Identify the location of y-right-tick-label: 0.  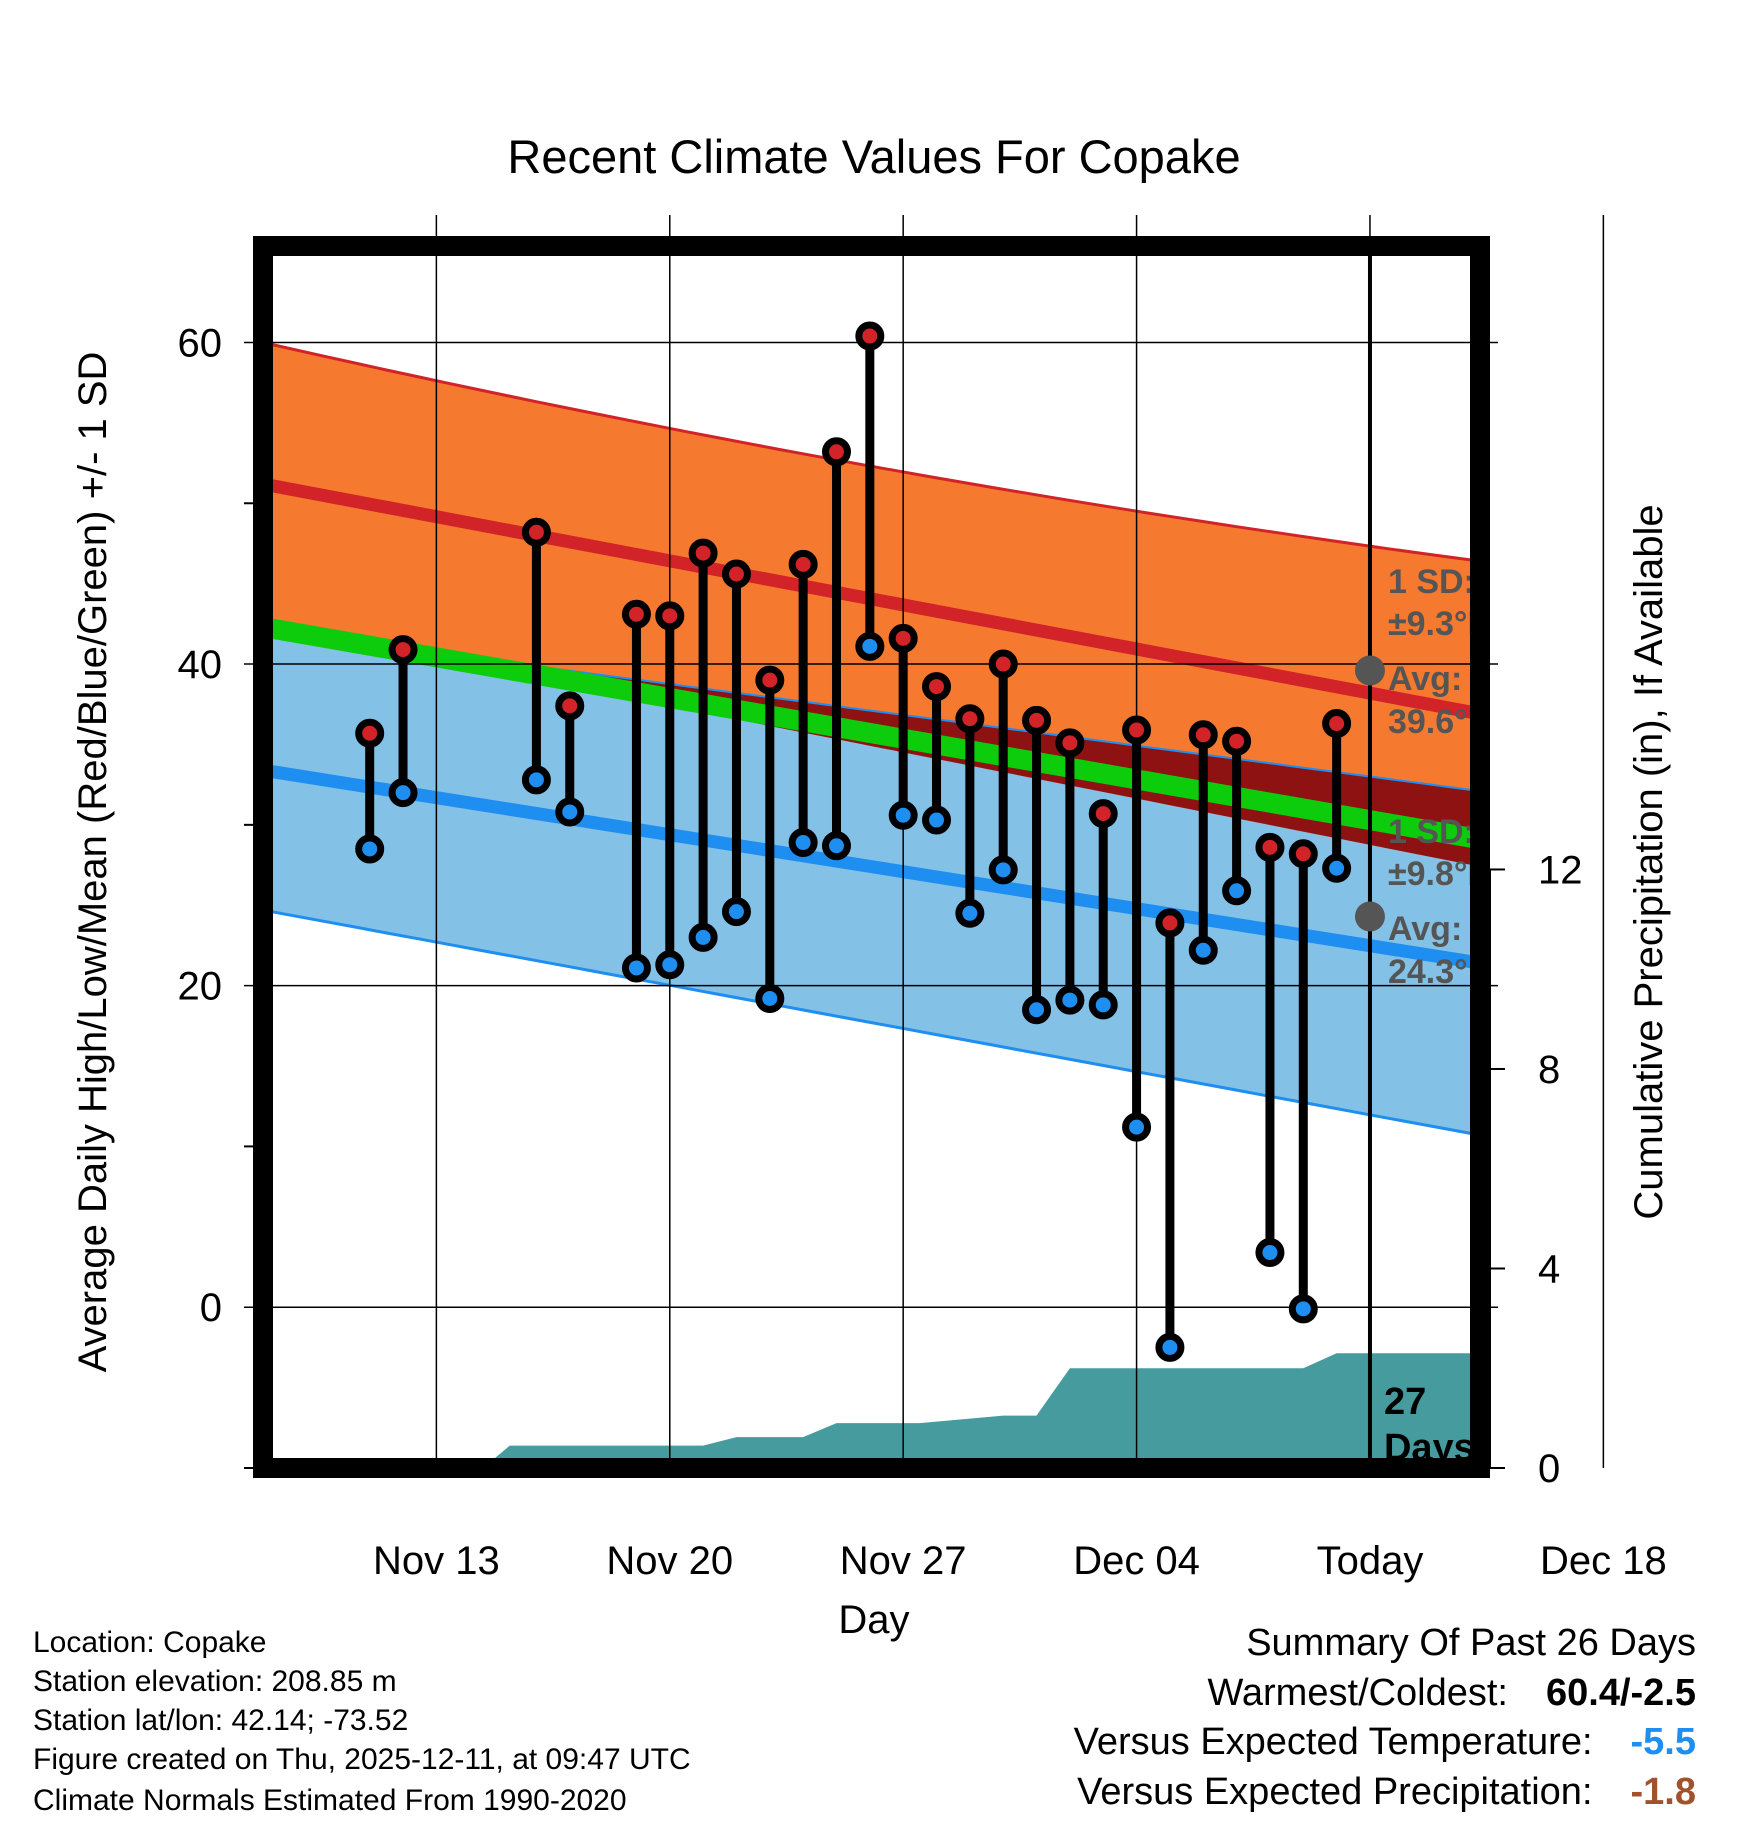
(1549, 1469).